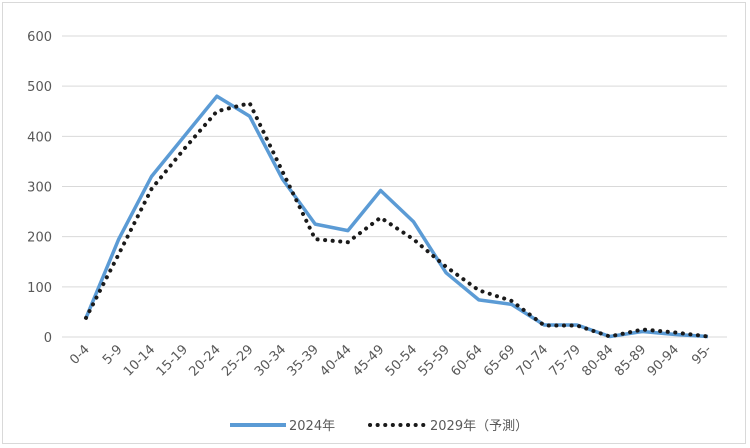  Describe the element at coordinates (39, 37) in the screenshot. I see `y-tick-label-600: 600` at that location.